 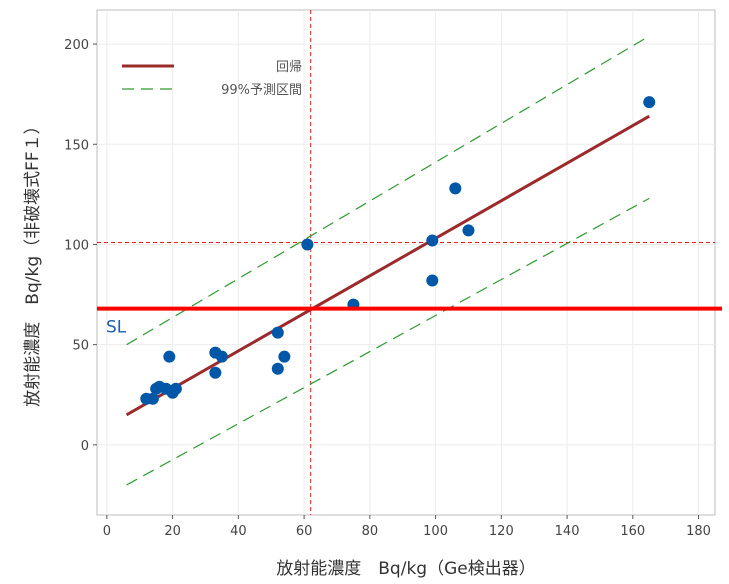 What do you see at coordinates (501, 531) in the screenshot?
I see `x-tick-label: 120` at bounding box center [501, 531].